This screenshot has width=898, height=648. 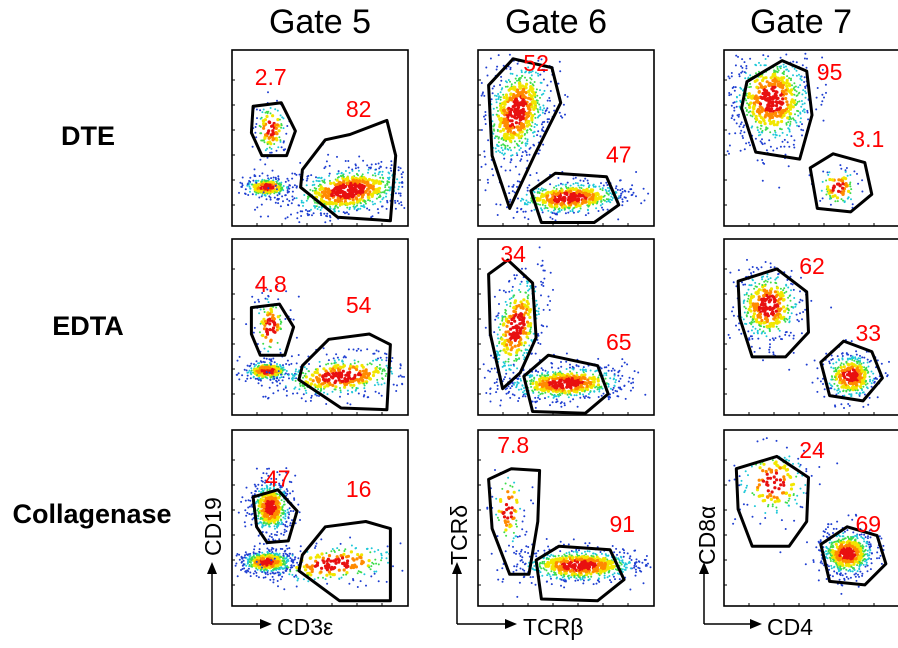 What do you see at coordinates (707, 535) in the screenshot?
I see `y-axis-label-gate7: CD8α` at bounding box center [707, 535].